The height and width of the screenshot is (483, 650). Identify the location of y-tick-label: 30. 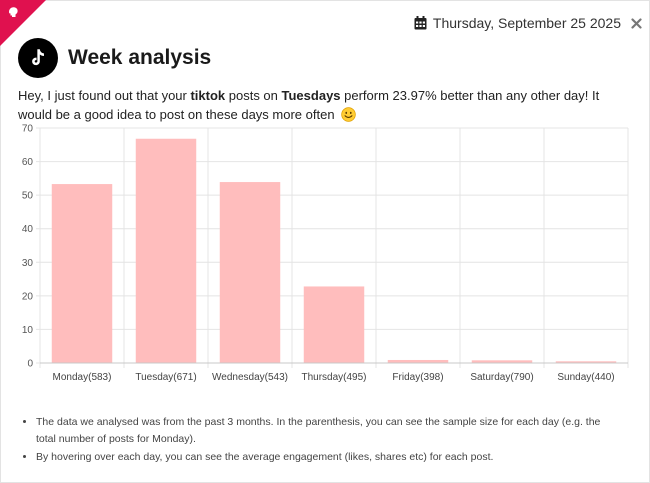
(28, 263).